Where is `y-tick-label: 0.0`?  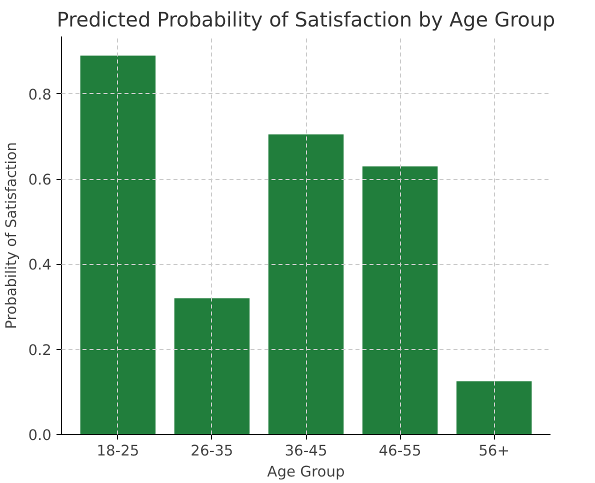 y-tick-label: 0.0 is located at coordinates (40, 435).